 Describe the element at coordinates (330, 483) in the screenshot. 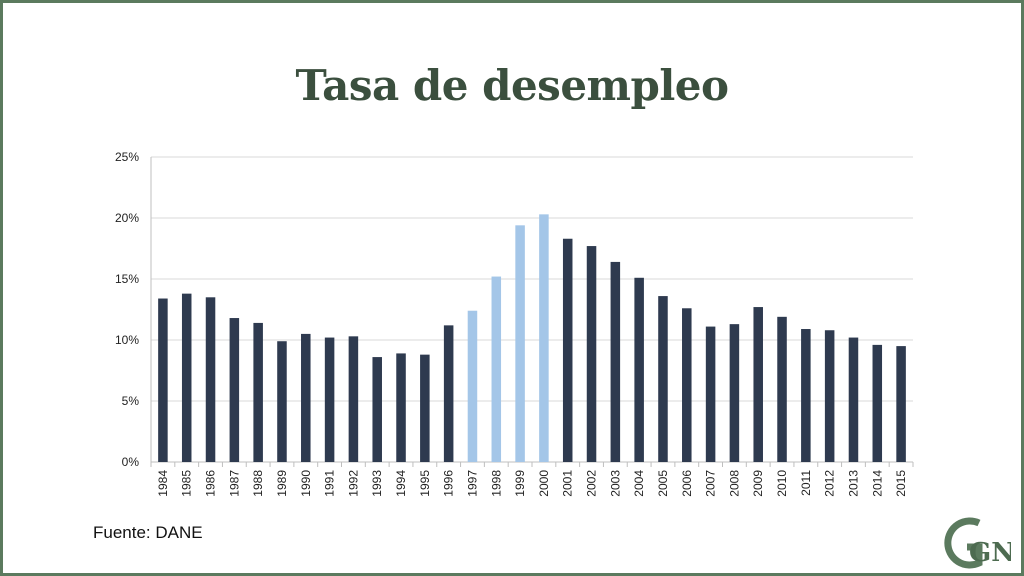

I see `x-tick-label: 1991` at that location.